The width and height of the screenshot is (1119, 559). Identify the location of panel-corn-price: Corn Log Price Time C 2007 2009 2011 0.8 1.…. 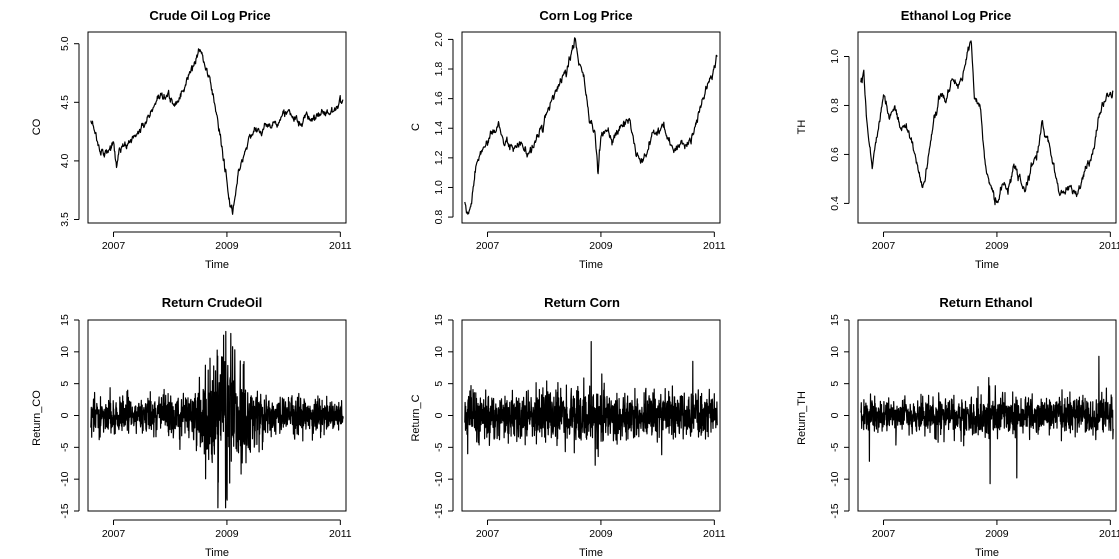
(568, 139).